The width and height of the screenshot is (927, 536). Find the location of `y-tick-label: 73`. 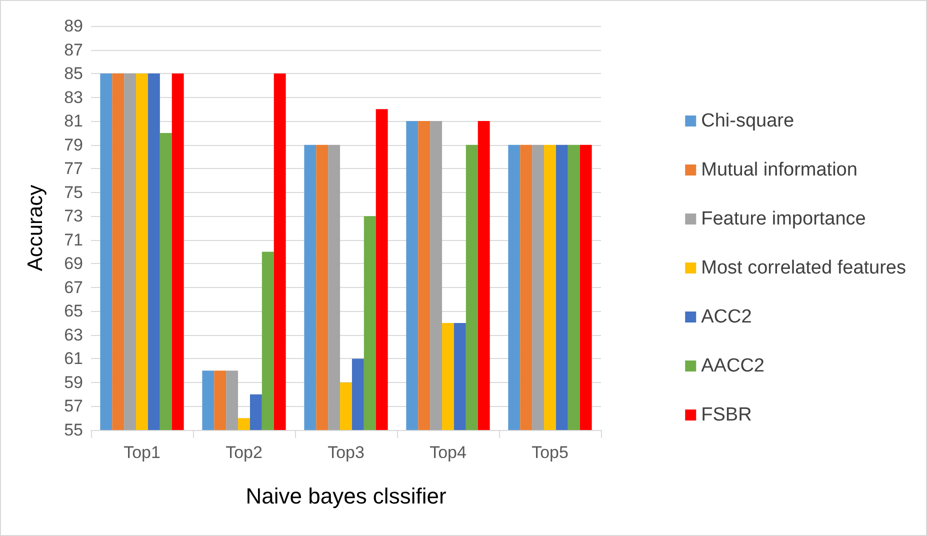

y-tick-label: 73 is located at coordinates (73, 216).